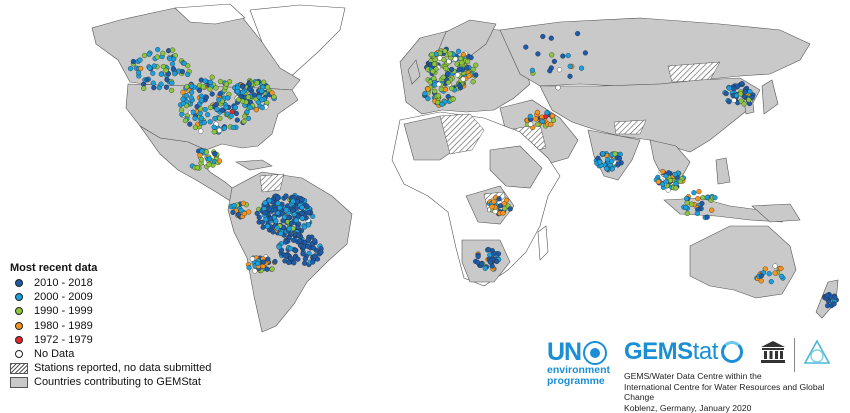 Image resolution: width=850 pixels, height=413 pixels. Describe the element at coordinates (658, 351) in the screenshot. I see `gems-word-bold: GEMS` at that location.